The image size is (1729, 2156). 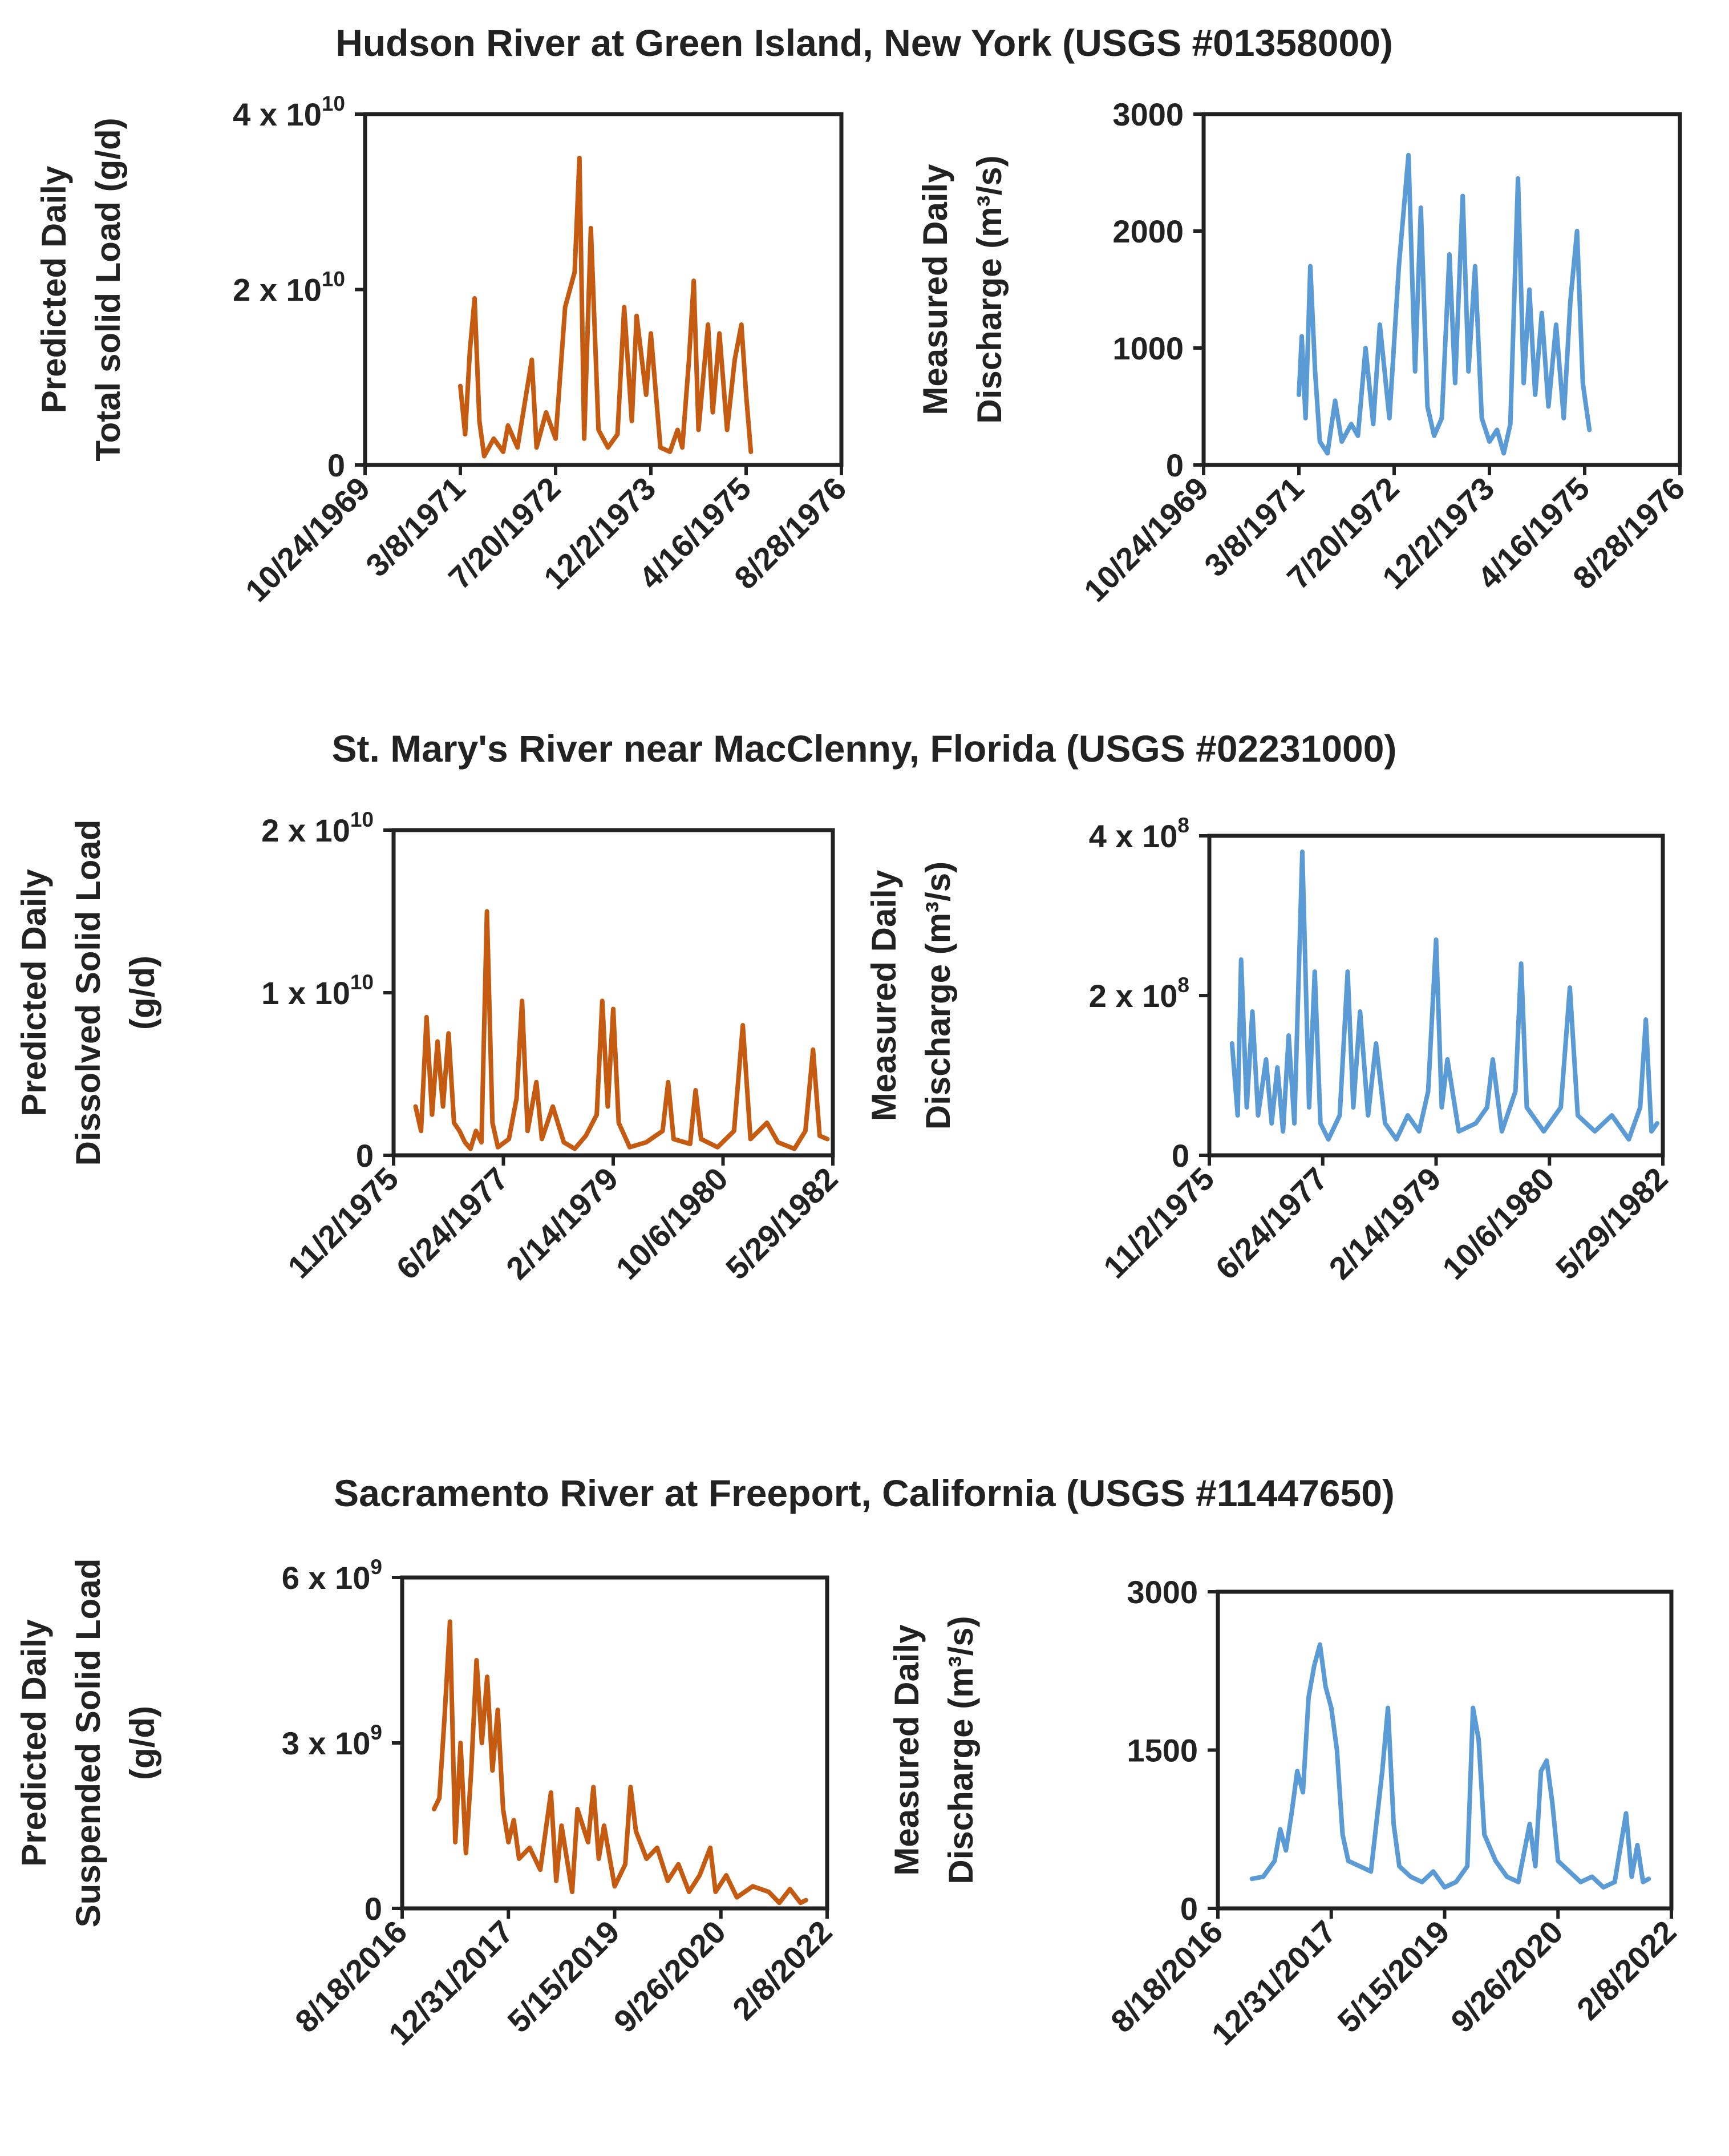 What do you see at coordinates (305, 993) in the screenshot?
I see `stmarys-load-y-tick-base: 1 x 10` at bounding box center [305, 993].